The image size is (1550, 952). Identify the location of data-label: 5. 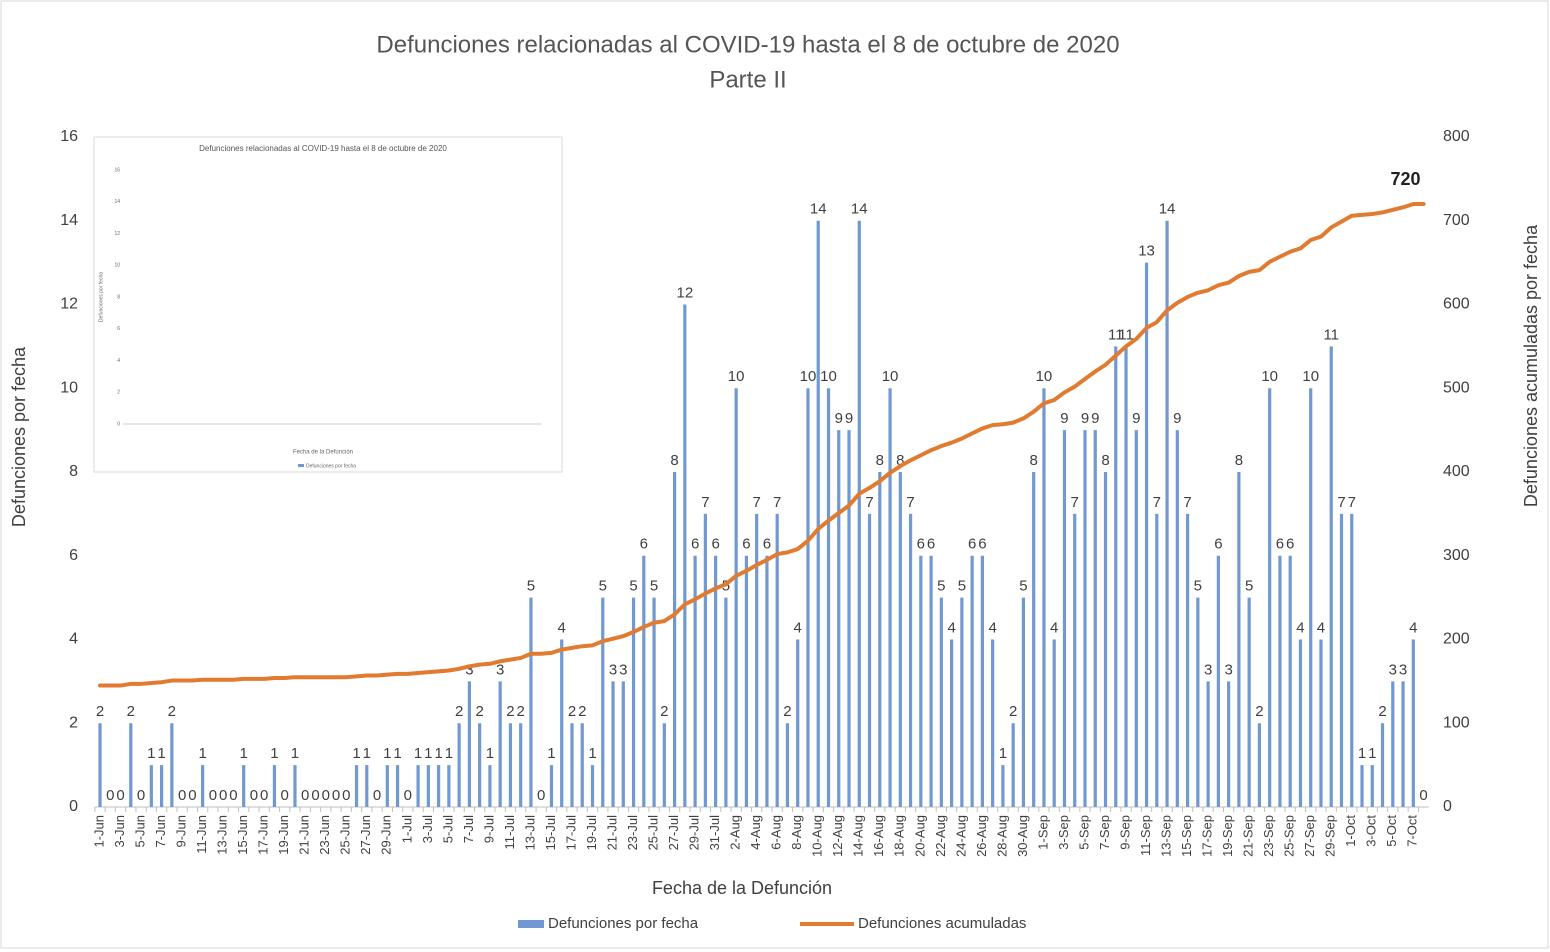
(633, 586).